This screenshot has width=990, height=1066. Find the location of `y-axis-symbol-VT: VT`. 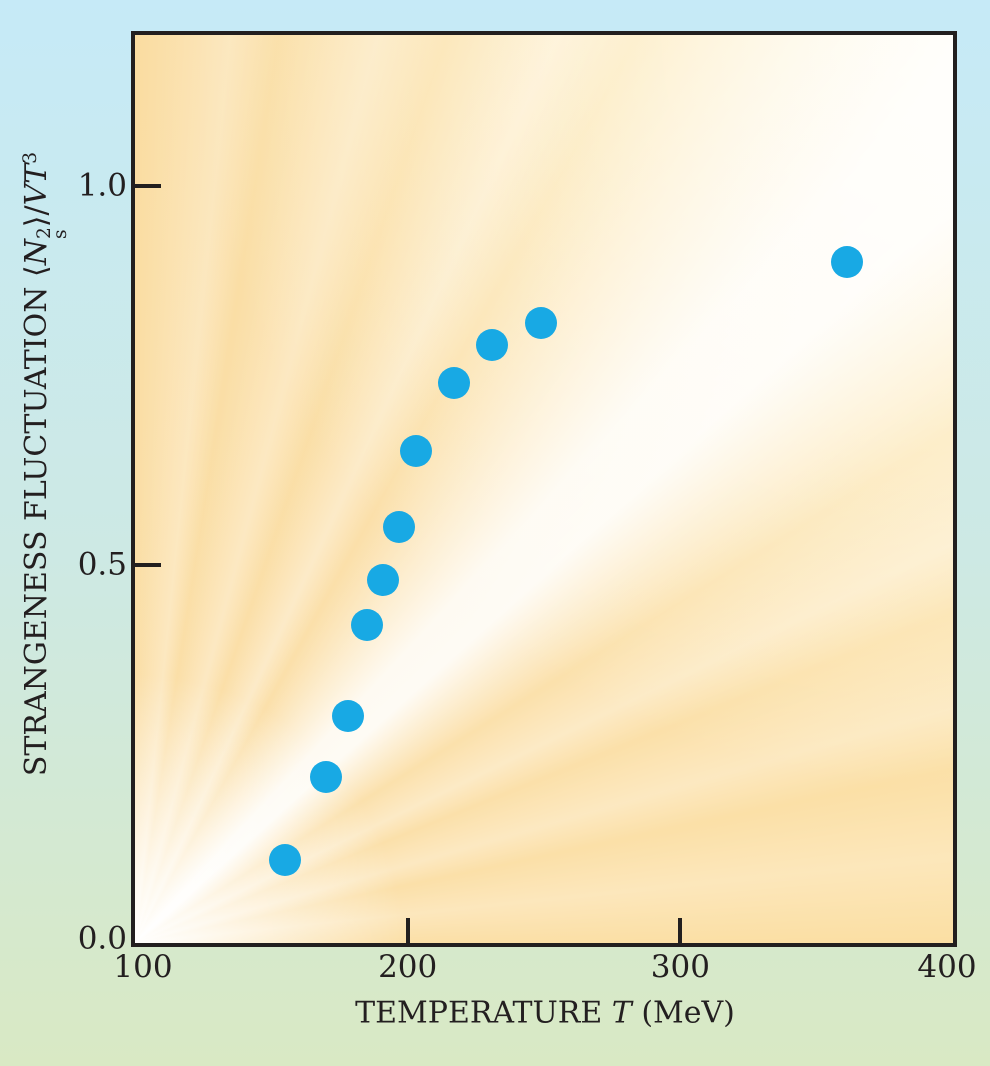

y-axis-symbol-VT: VT is located at coordinates (37, 184).